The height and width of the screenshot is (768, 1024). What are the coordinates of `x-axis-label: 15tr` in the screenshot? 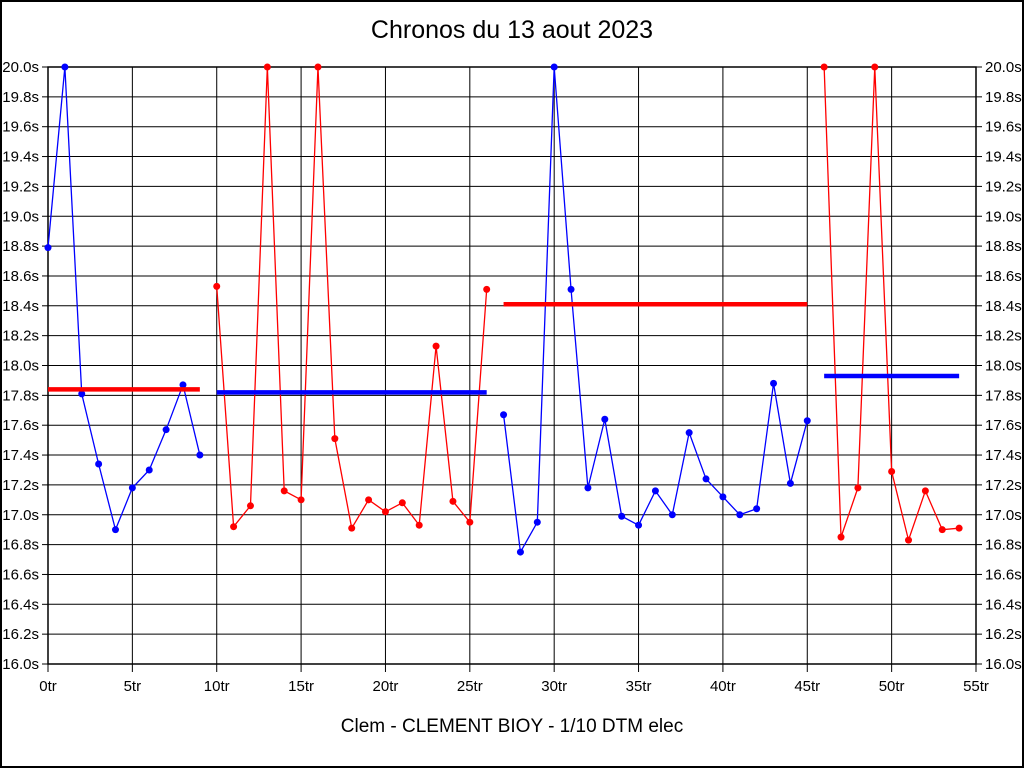 It's located at (301, 686).